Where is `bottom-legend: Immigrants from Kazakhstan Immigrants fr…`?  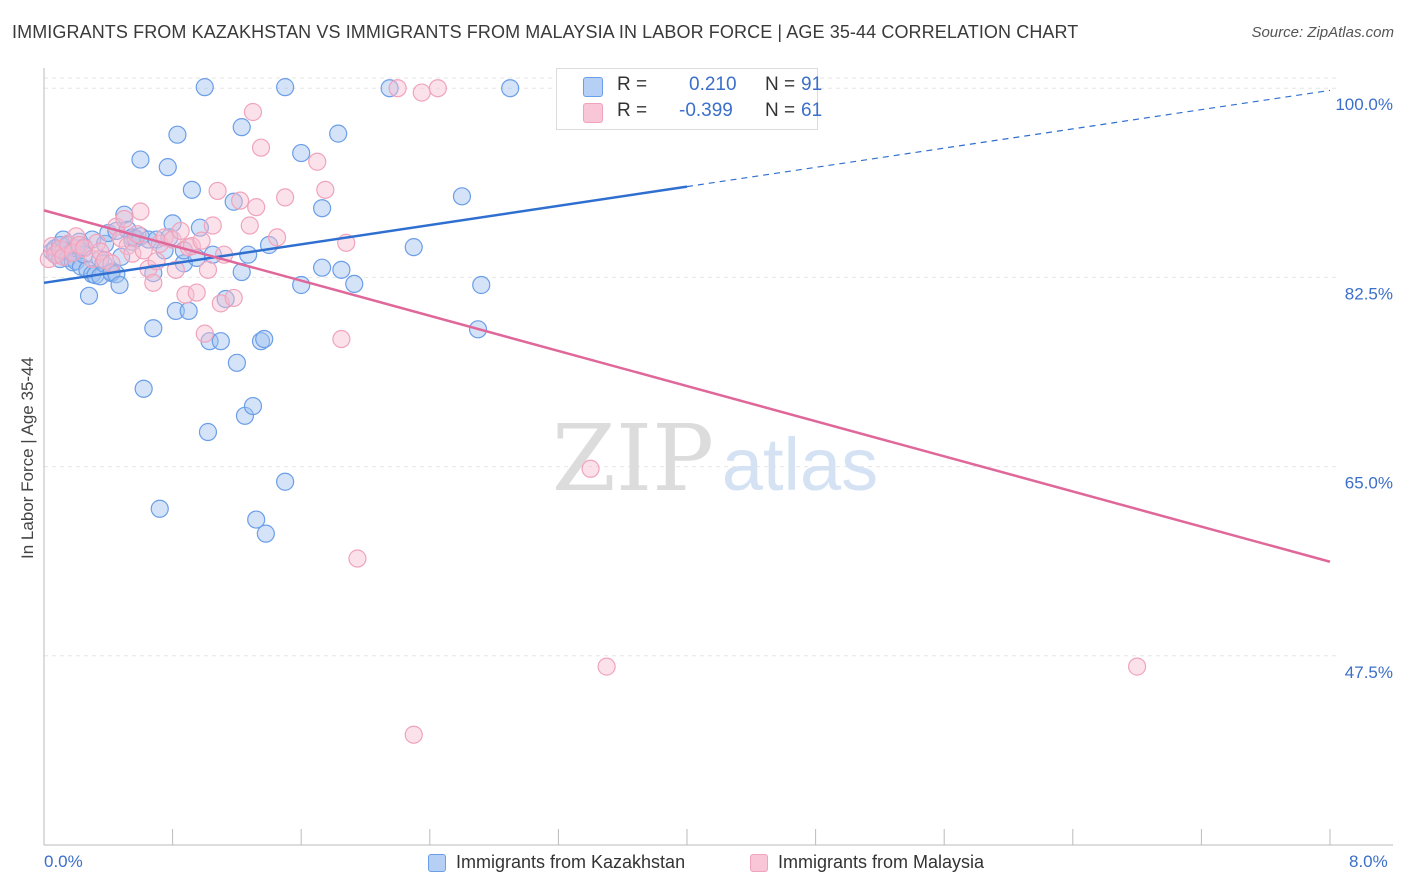 bottom-legend: Immigrants from Kazakhstan Immigrants fr… is located at coordinates (703, 865).